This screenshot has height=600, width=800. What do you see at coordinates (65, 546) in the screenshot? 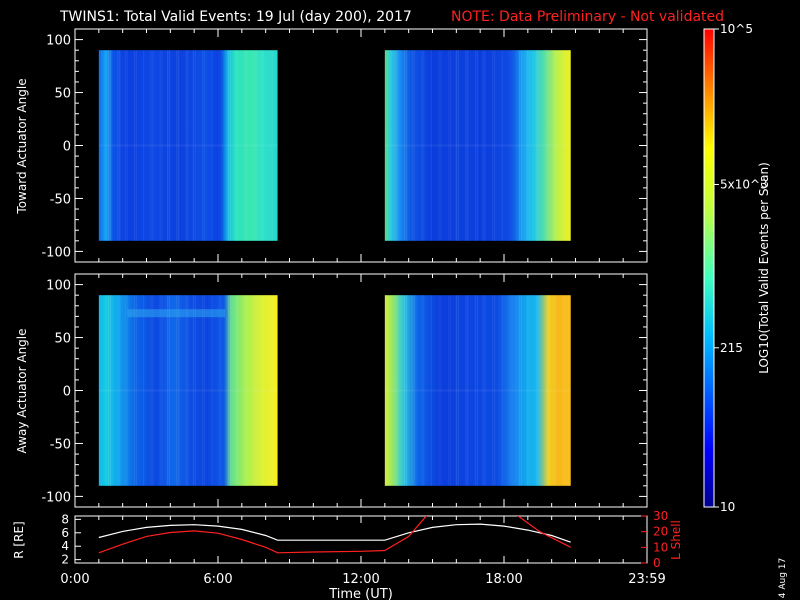
I see `radius-tick-label: 4` at bounding box center [65, 546].